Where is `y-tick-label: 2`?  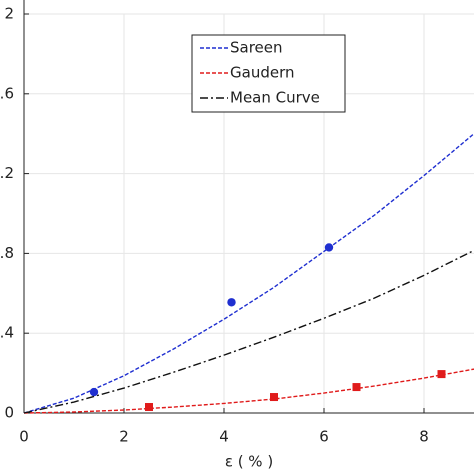
y-tick-label: 2 is located at coordinates (9, 14).